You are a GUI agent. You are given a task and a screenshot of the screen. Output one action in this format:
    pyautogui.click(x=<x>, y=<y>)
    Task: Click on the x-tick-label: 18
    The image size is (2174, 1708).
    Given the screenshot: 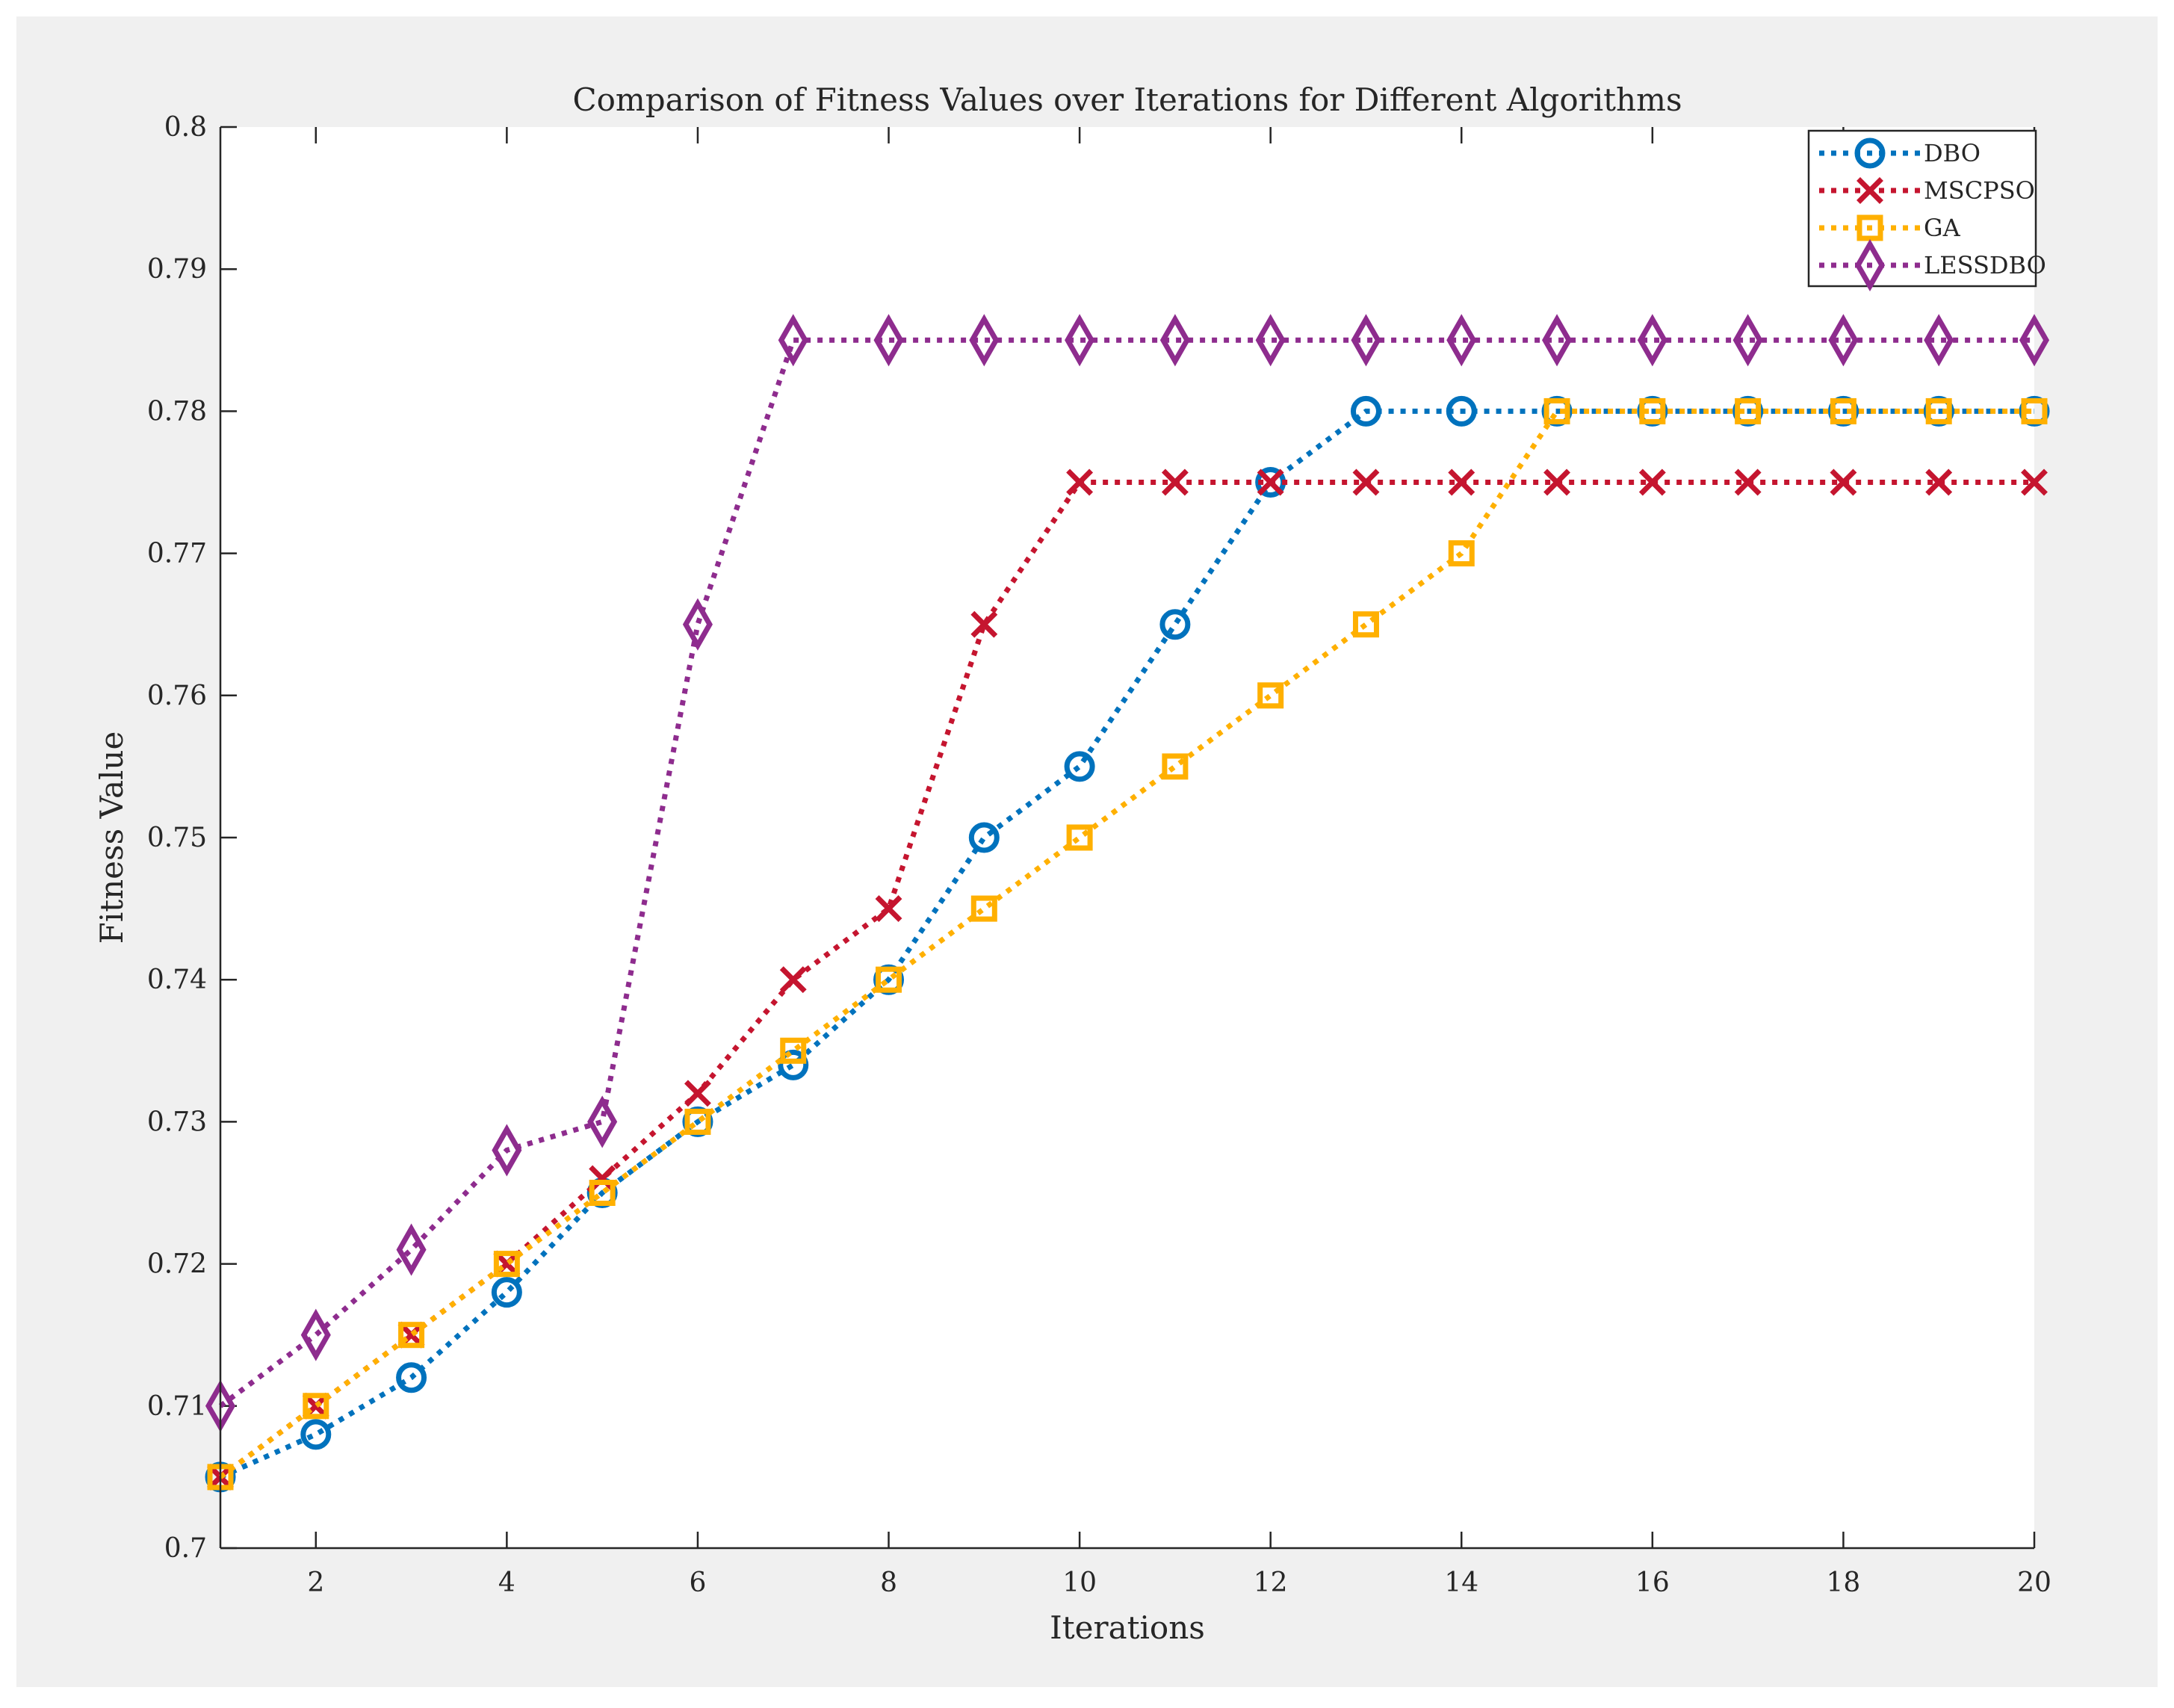 What is the action you would take?
    pyautogui.click(x=1844, y=1583)
    